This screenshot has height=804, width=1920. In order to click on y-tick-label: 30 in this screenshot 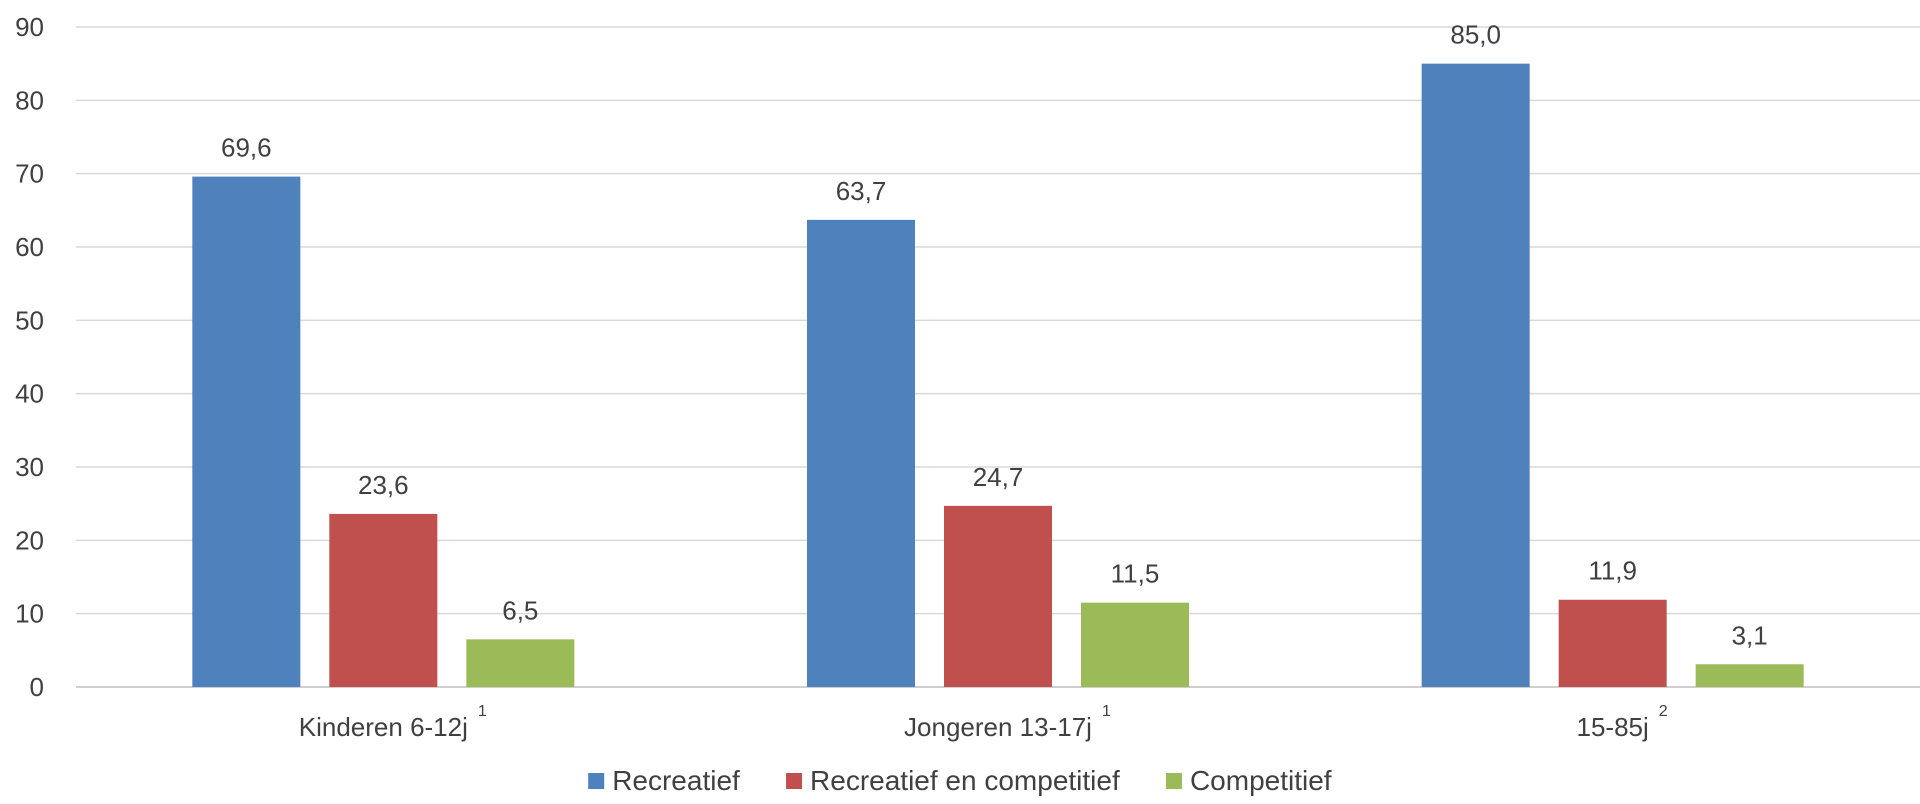, I will do `click(29, 467)`.